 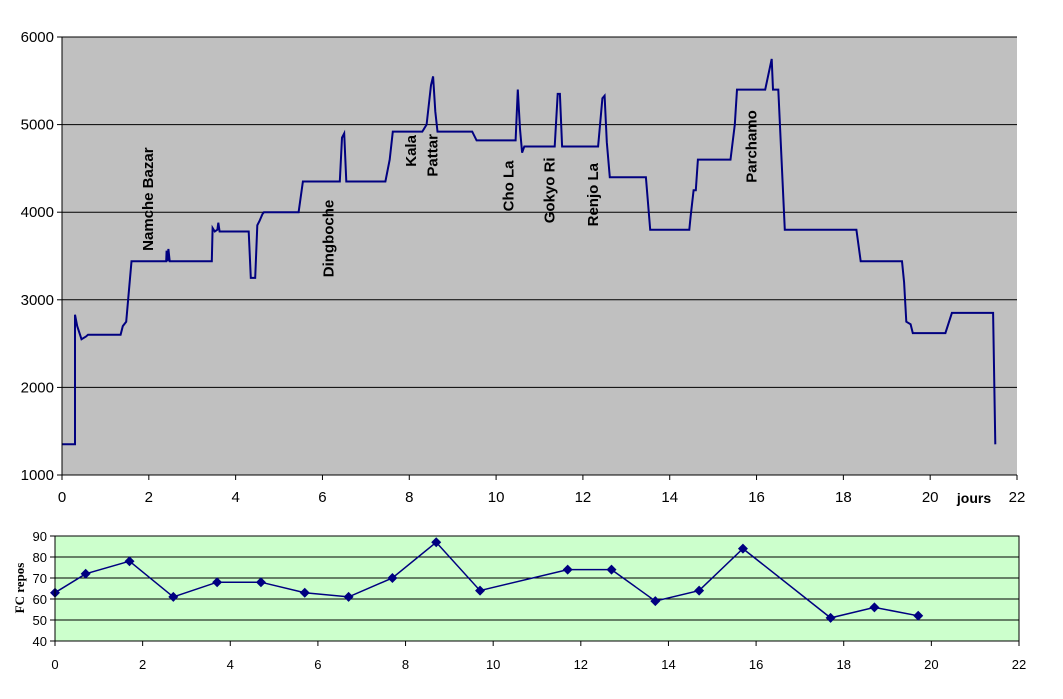 I want to click on x-axis-unit-label: jours, so click(x=973, y=498).